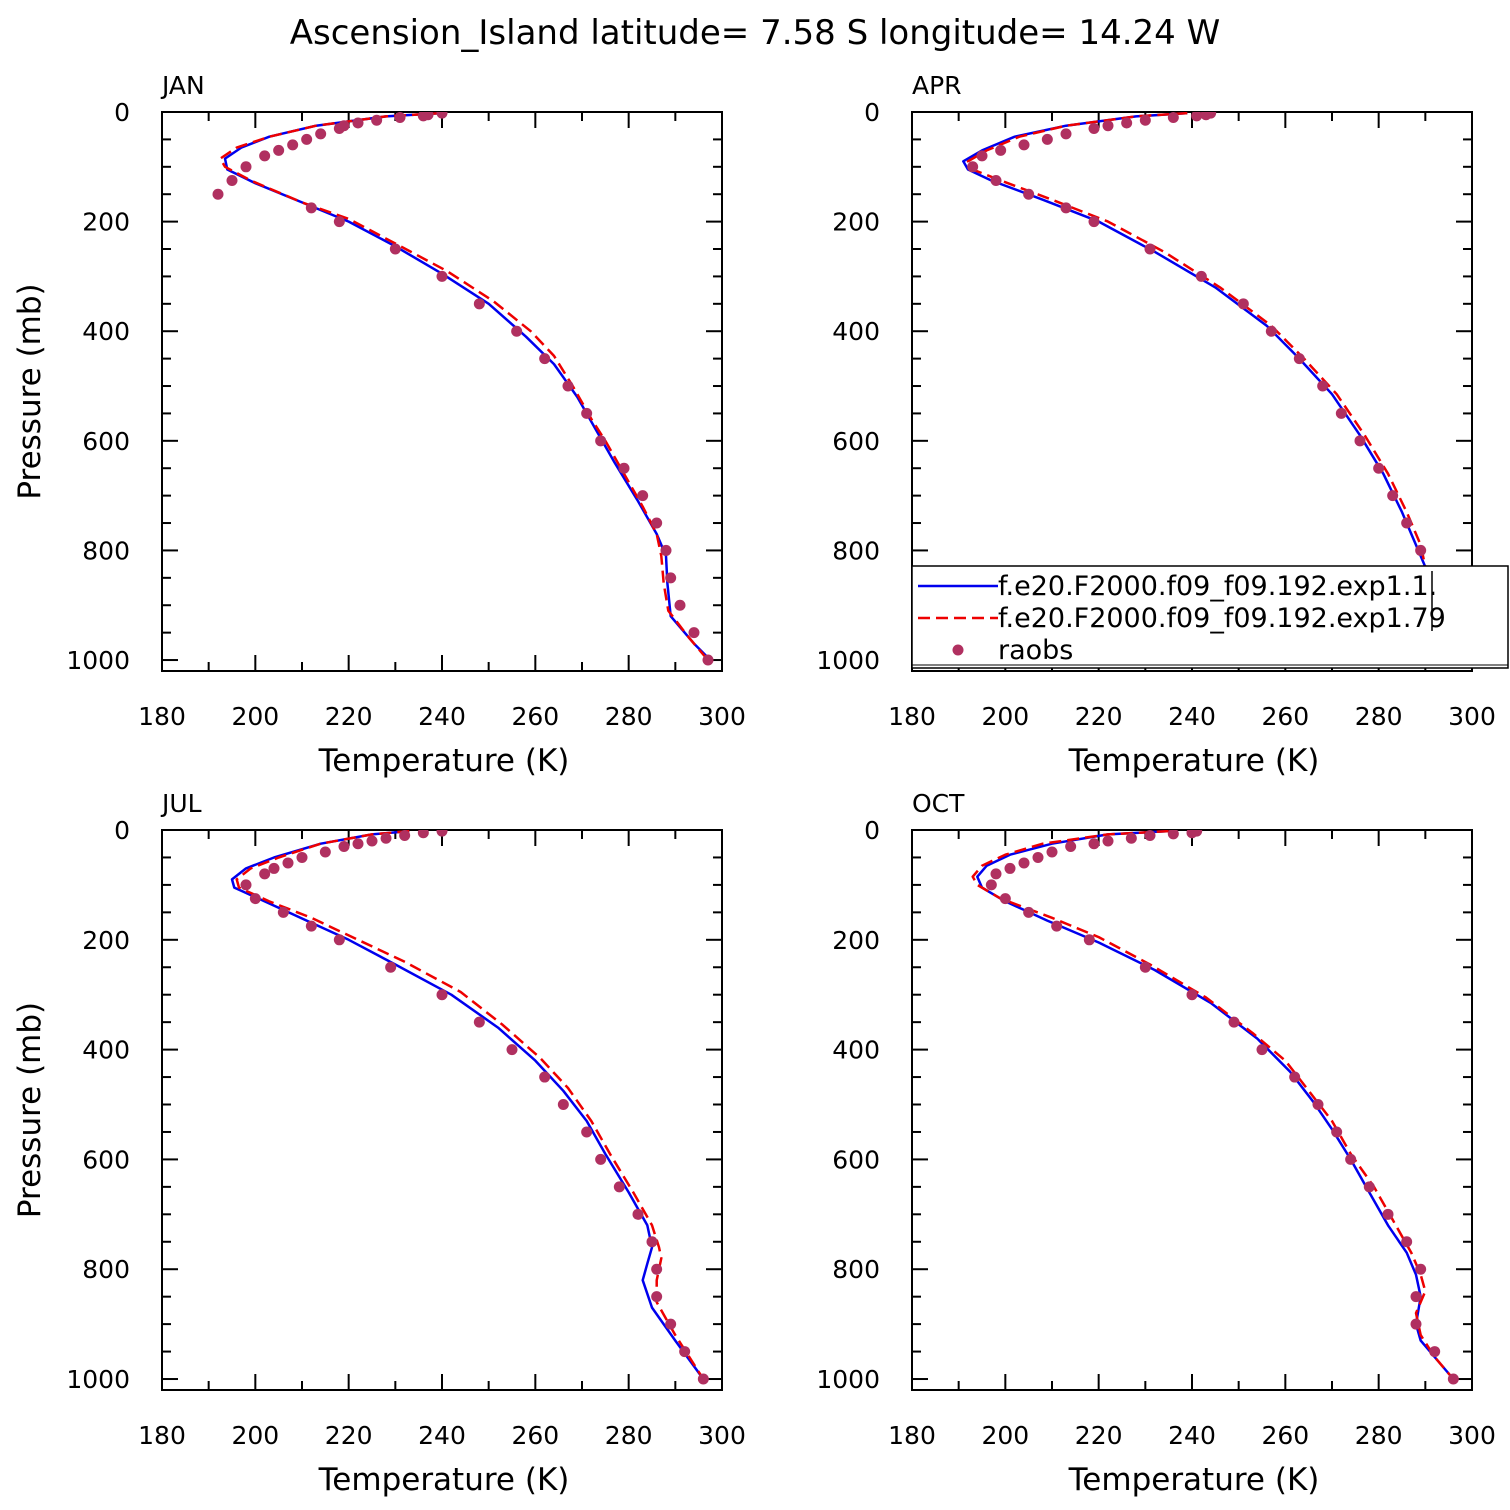 The height and width of the screenshot is (1510, 1510). What do you see at coordinates (1215, 1107) in the screenshot?
I see `plot-data` at bounding box center [1215, 1107].